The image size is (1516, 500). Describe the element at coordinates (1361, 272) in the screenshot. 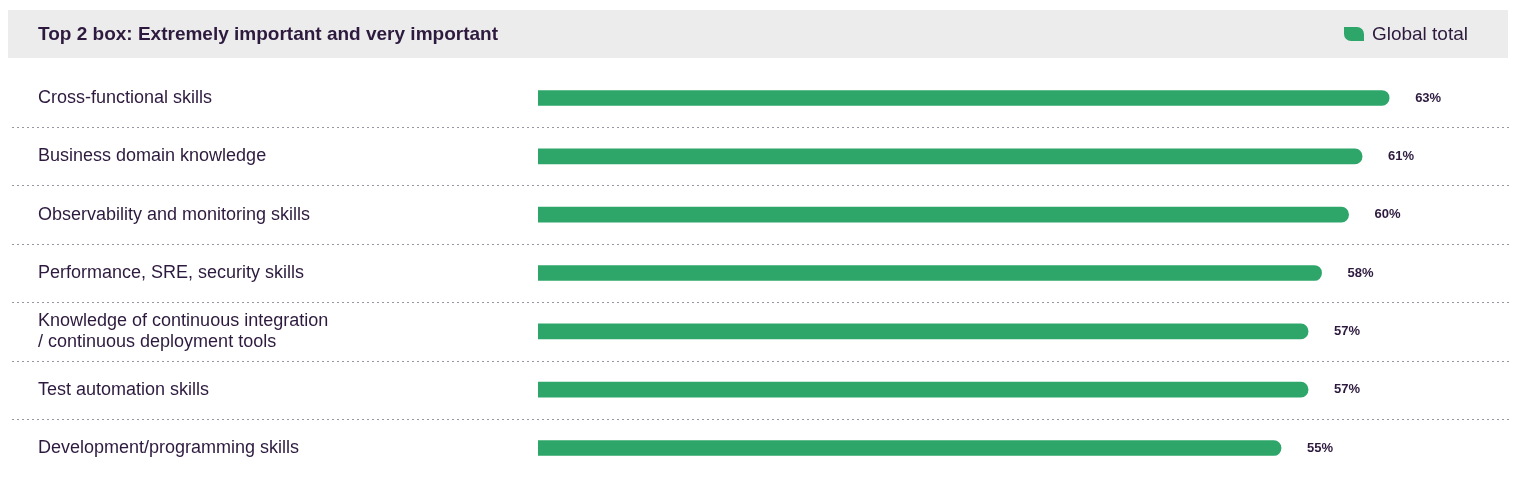

I see `data-label: 58%` at that location.